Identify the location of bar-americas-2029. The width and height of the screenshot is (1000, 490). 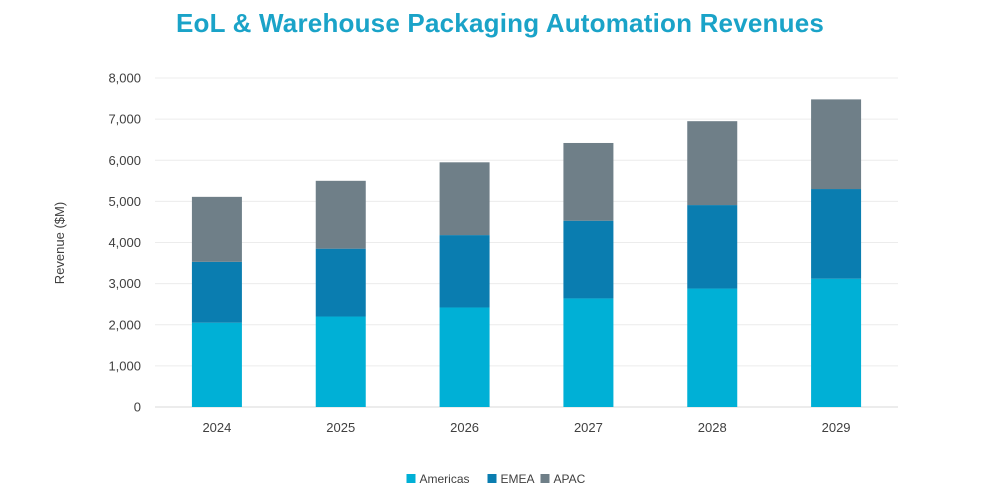
(836, 342).